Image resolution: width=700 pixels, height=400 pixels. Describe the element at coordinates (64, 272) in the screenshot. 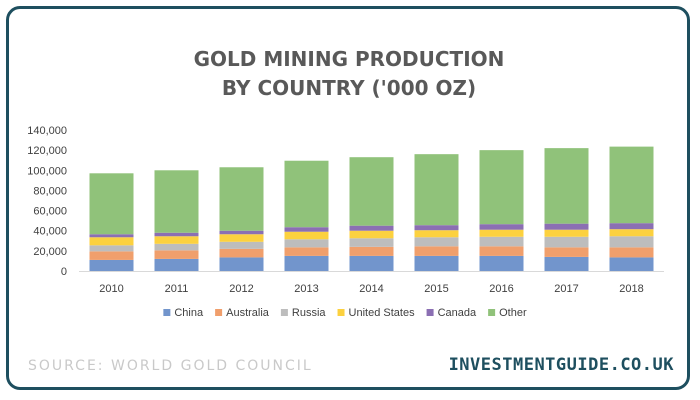

I see `y-tick-label: 0` at that location.